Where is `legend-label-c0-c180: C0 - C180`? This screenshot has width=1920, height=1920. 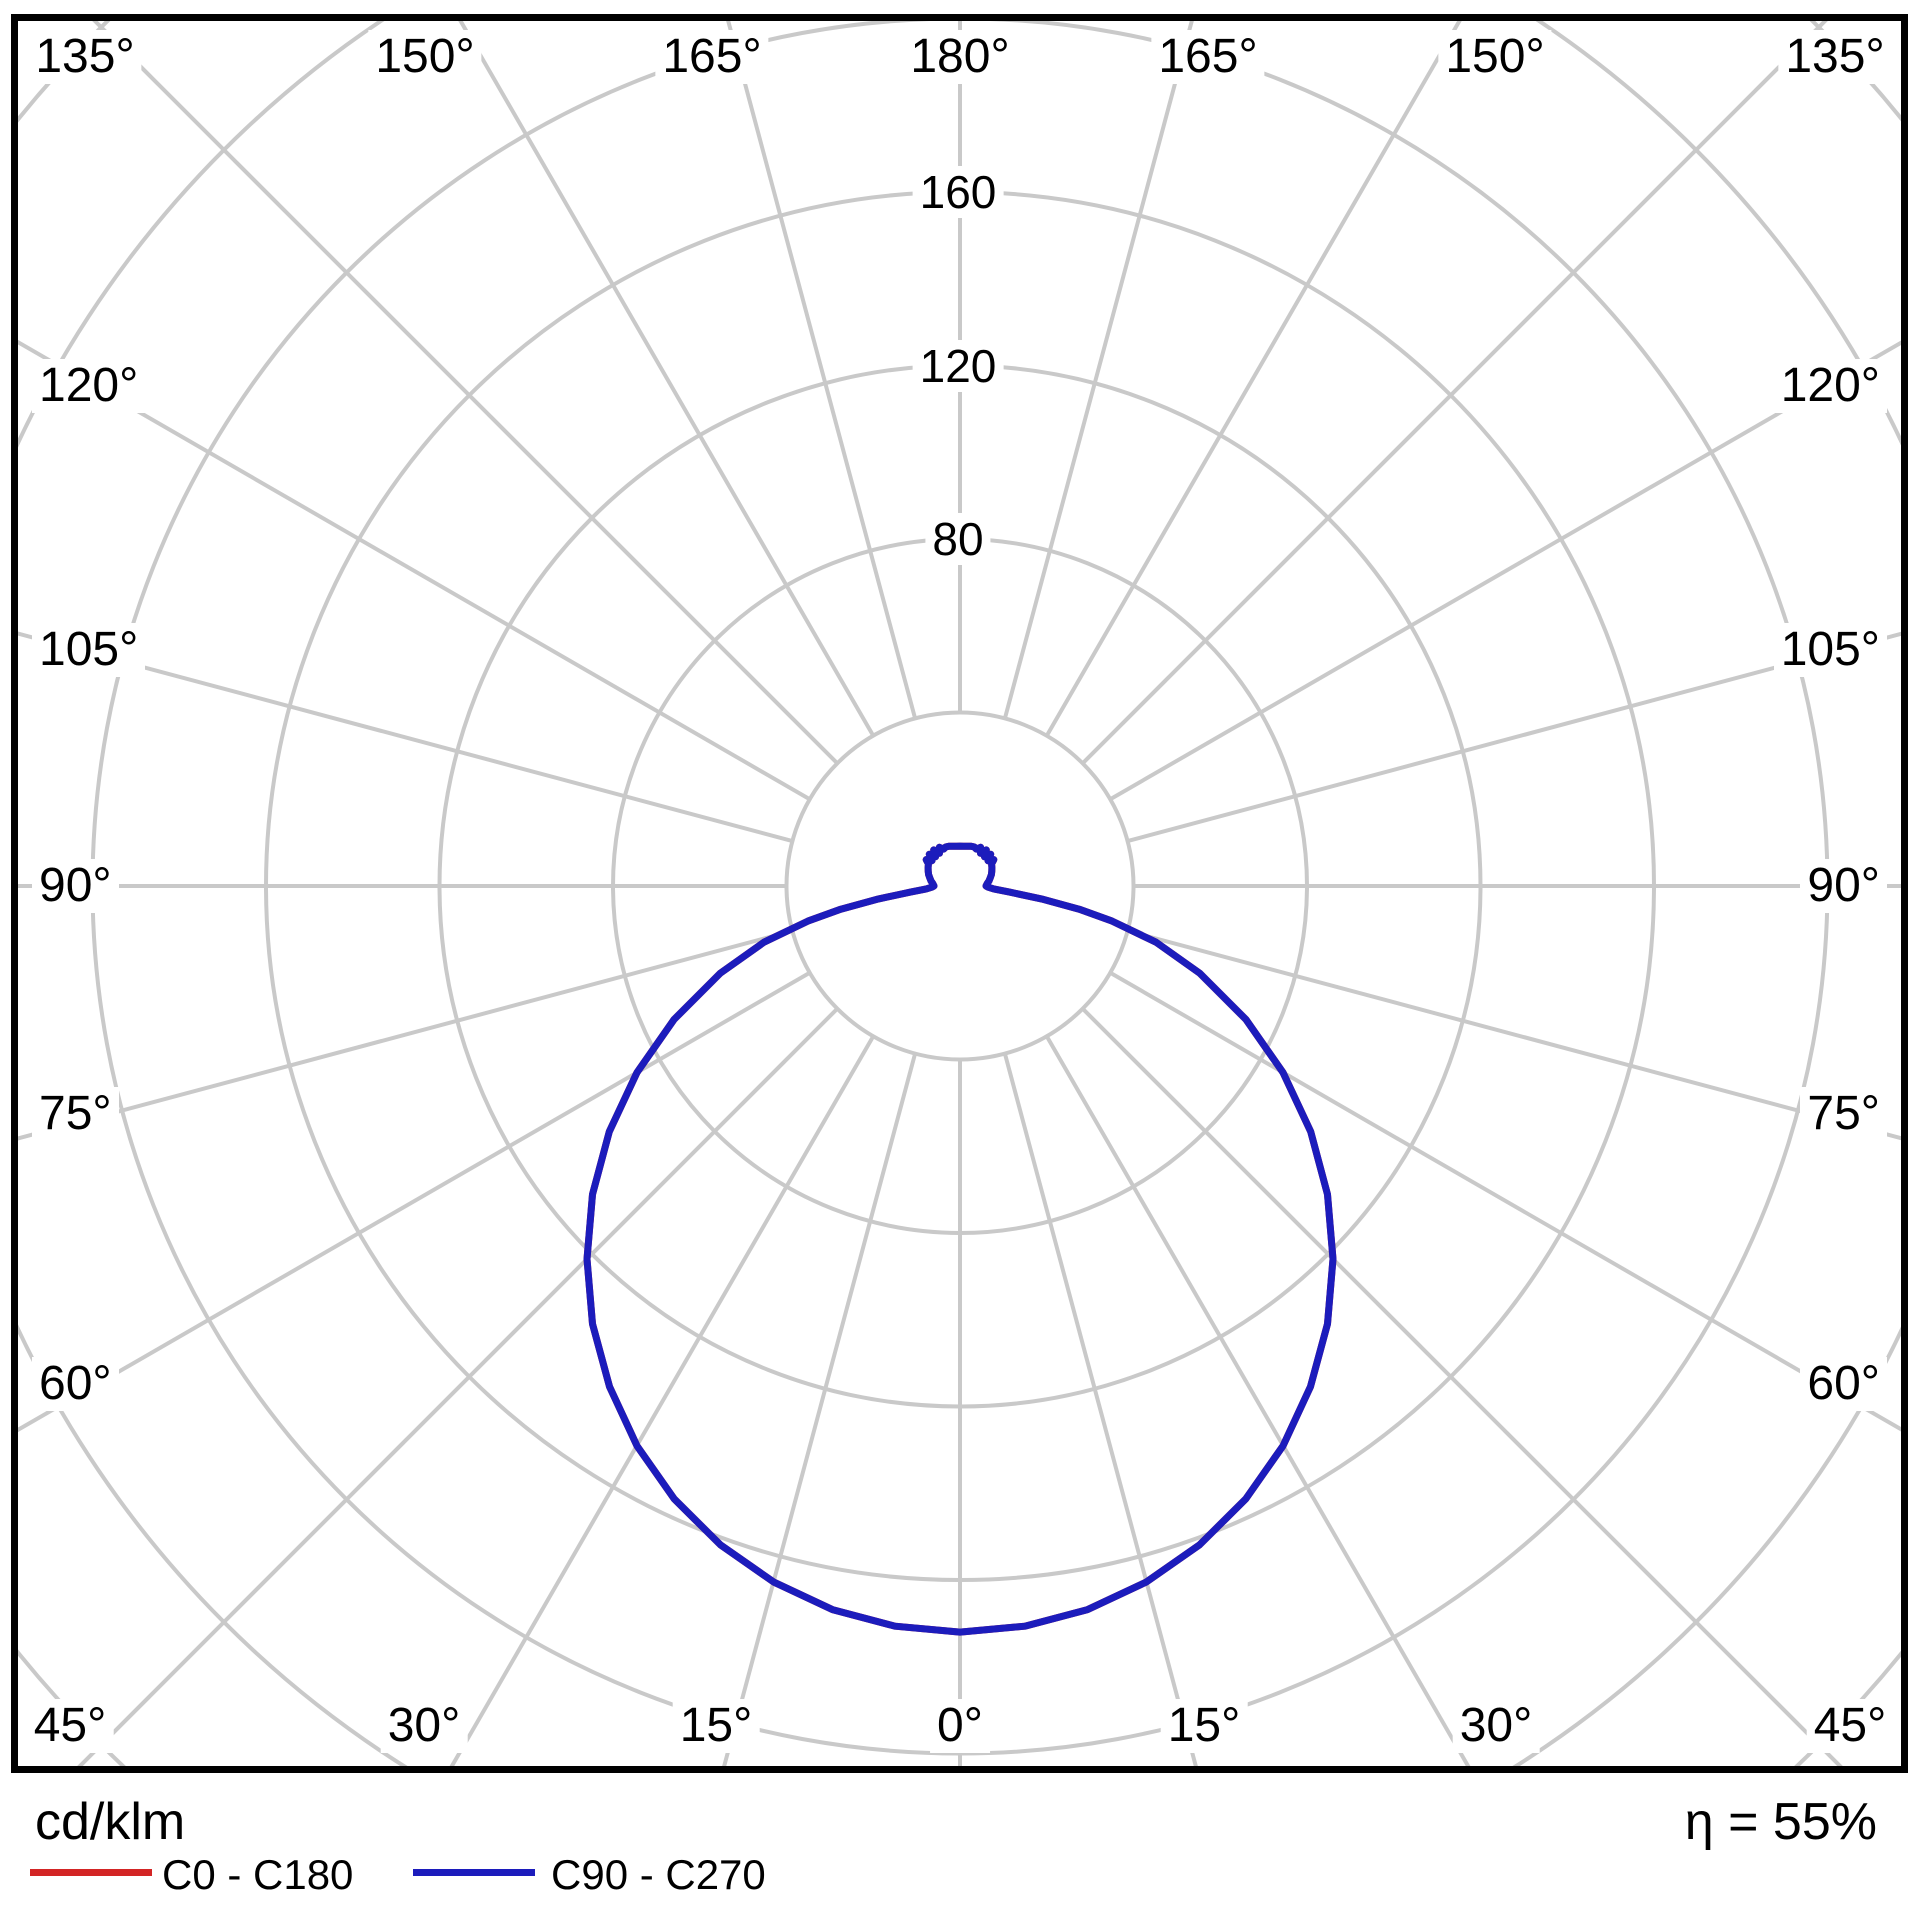
legend-label-c0-c180: C0 - C180 is located at coordinates (258, 1874).